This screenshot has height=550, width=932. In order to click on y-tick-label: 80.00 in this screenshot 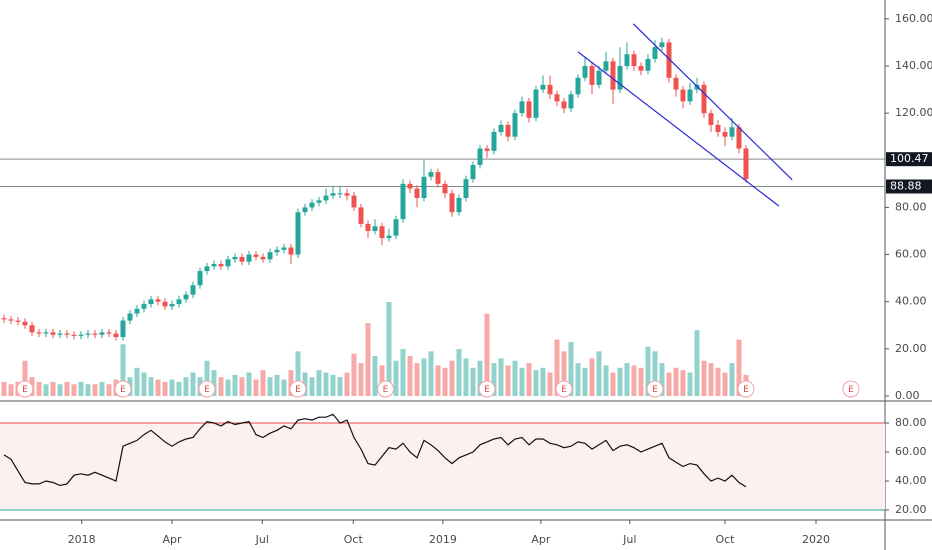, I will do `click(911, 206)`.